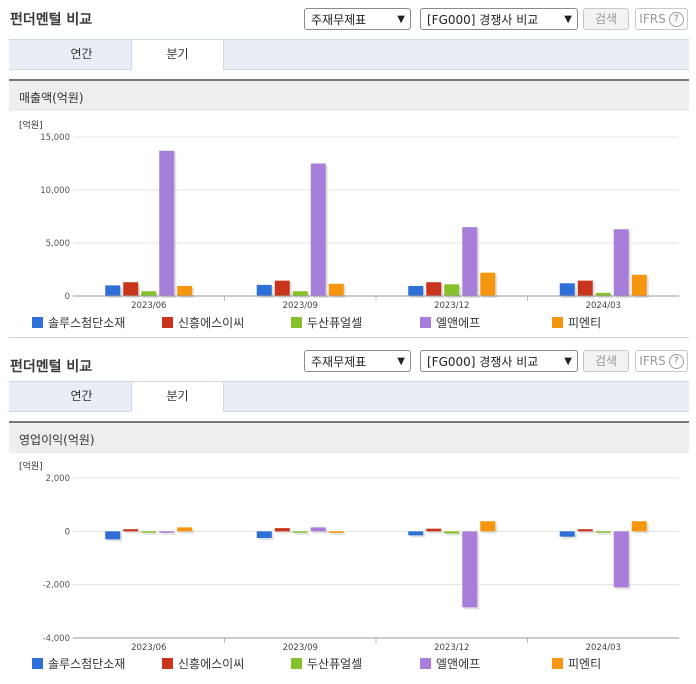 The height and width of the screenshot is (684, 696). What do you see at coordinates (300, 306) in the screenshot?
I see `x-tick-label: 2023/09` at bounding box center [300, 306].